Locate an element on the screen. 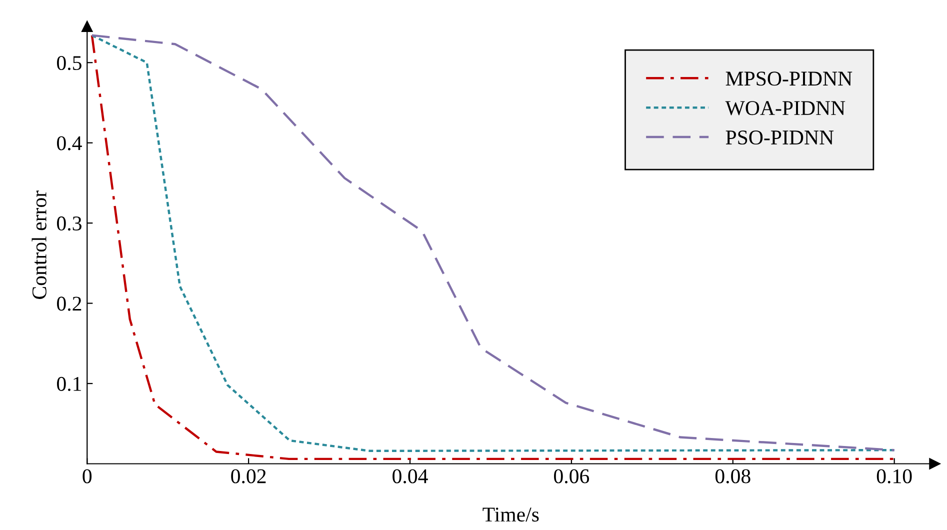  y-tick-label: 0.1 is located at coordinates (69, 384).